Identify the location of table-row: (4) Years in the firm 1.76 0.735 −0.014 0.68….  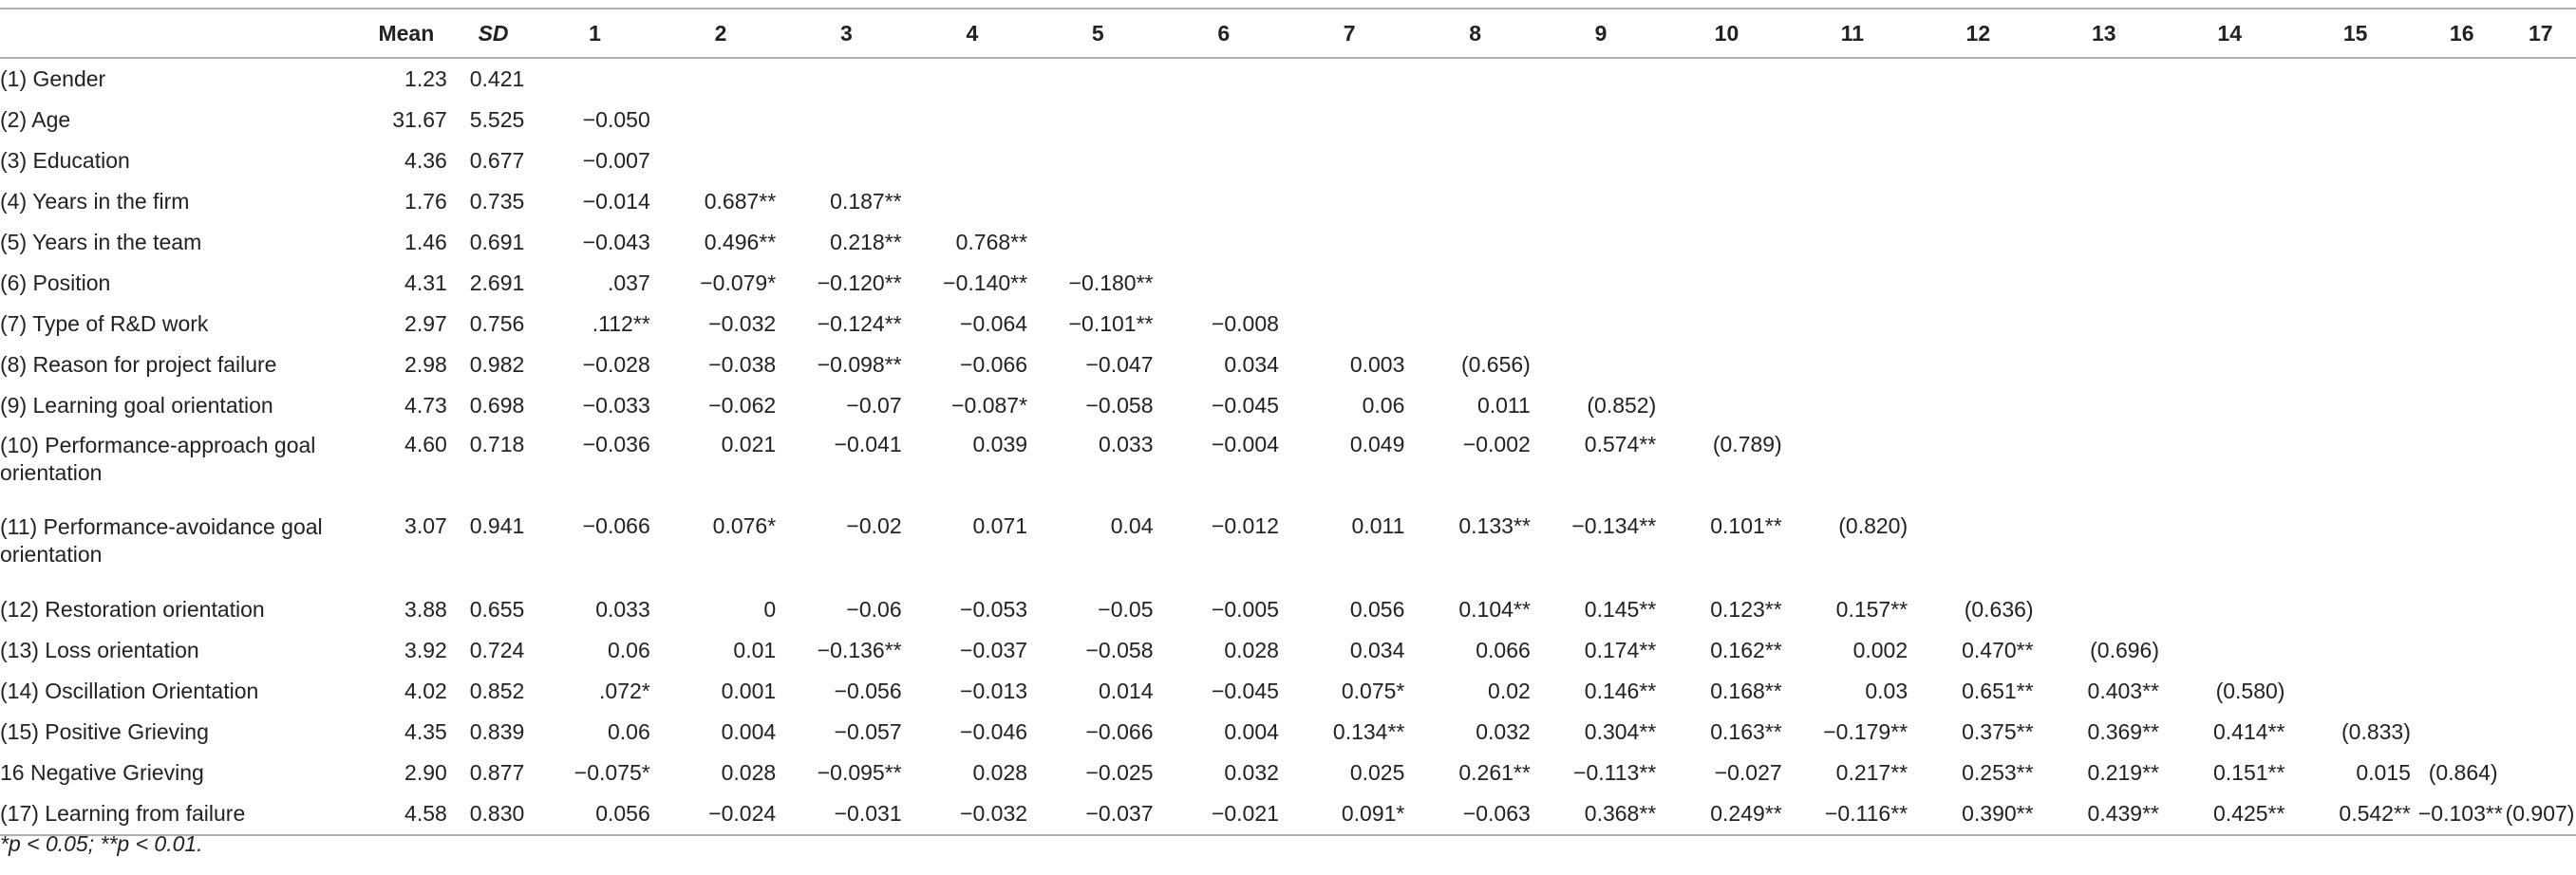
(1288, 201).